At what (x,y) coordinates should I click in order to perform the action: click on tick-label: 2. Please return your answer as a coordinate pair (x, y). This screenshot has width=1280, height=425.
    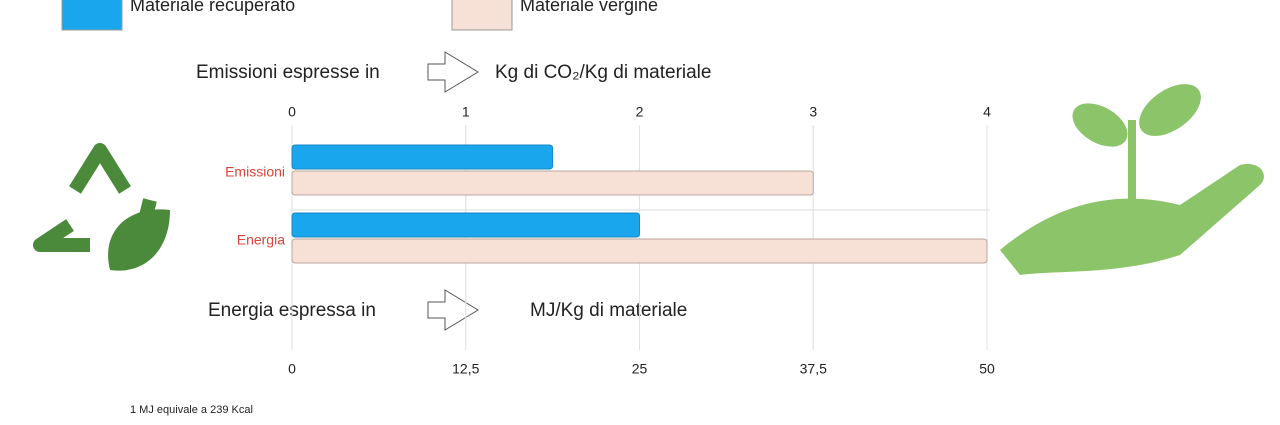
    Looking at the image, I should click on (640, 112).